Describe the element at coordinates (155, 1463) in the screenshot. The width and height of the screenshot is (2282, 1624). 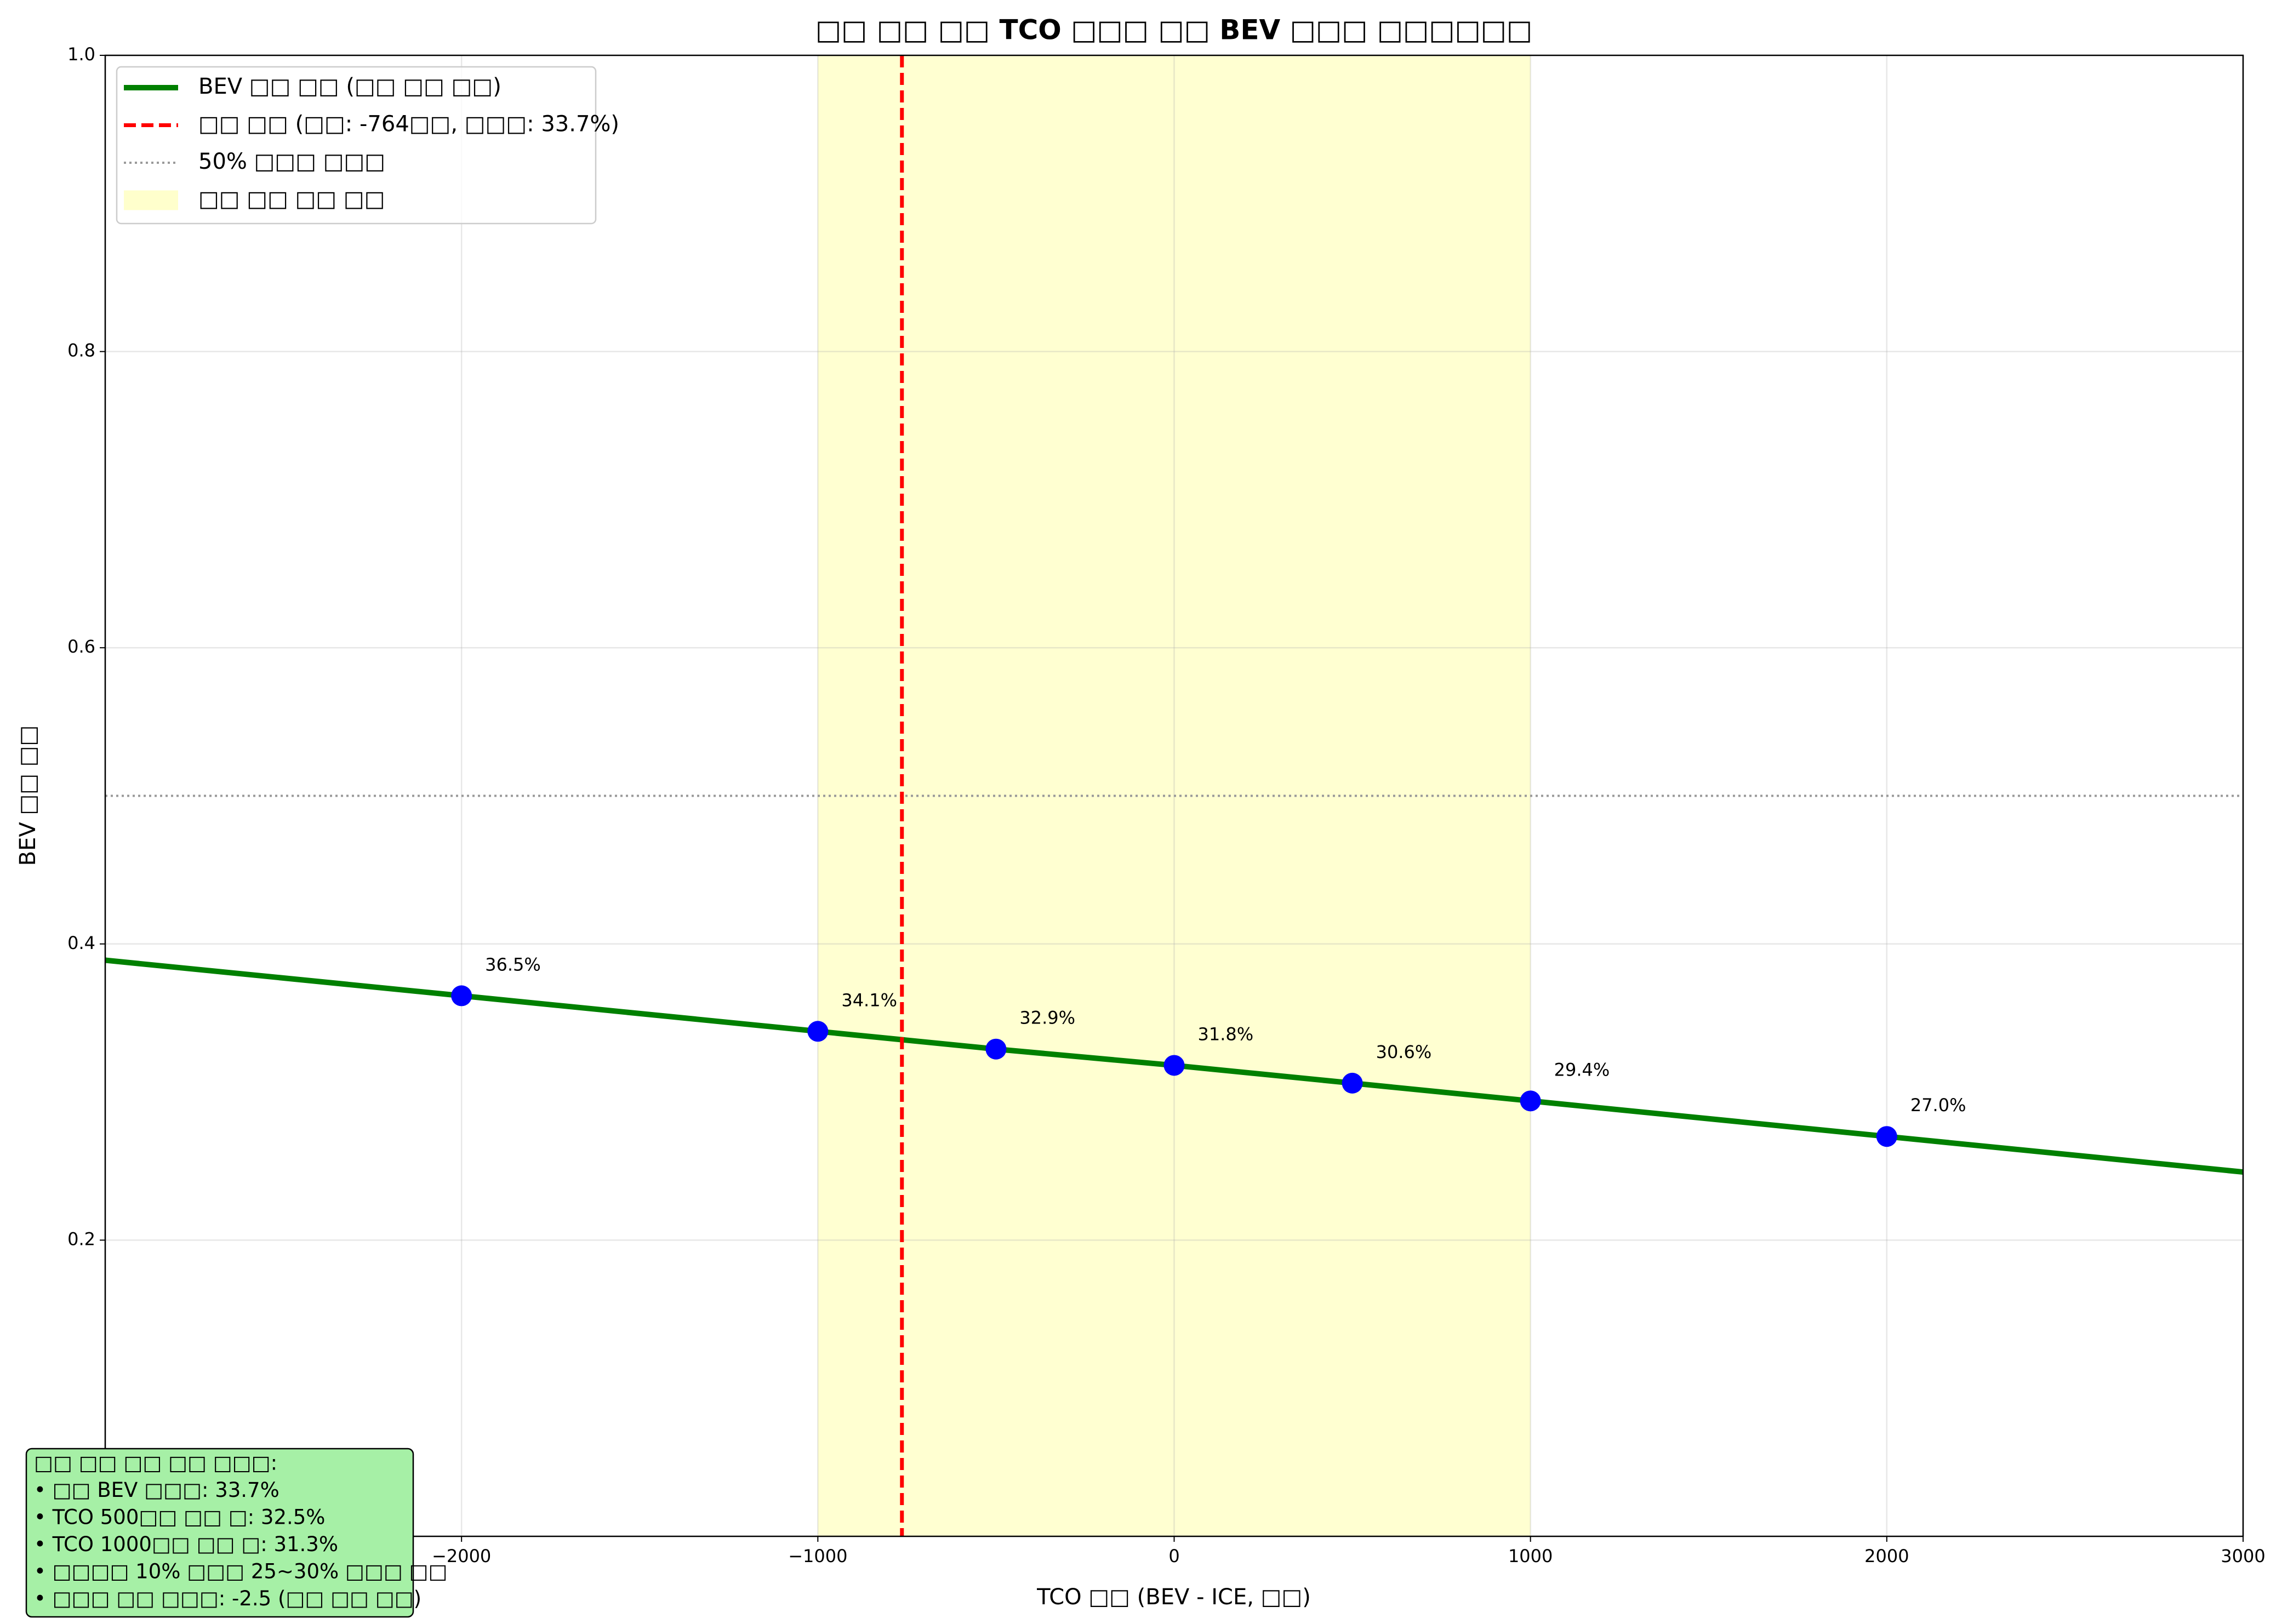
I see `annotation-line: □□ □□ □□ □□ □□□:` at that location.